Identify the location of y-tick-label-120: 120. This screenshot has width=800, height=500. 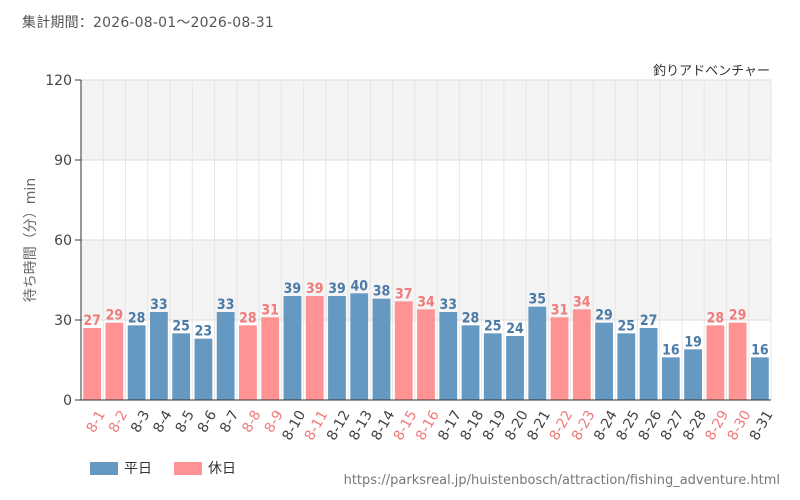
(58, 81).